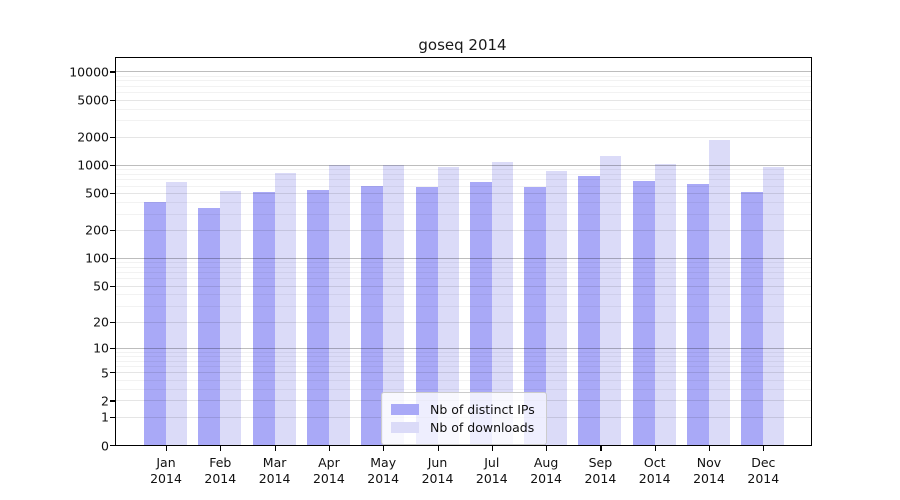 The image size is (900, 500). What do you see at coordinates (105, 373) in the screenshot?
I see `y-tick-label: 5` at bounding box center [105, 373].